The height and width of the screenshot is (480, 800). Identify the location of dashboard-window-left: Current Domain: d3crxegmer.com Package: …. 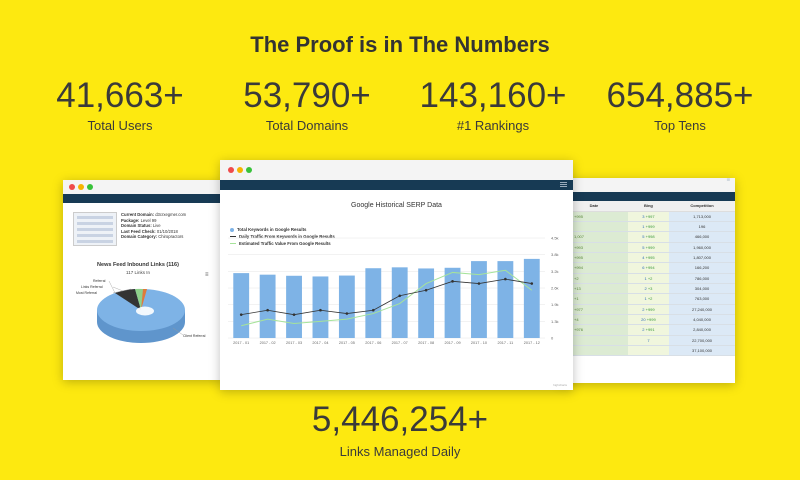
(143, 280).